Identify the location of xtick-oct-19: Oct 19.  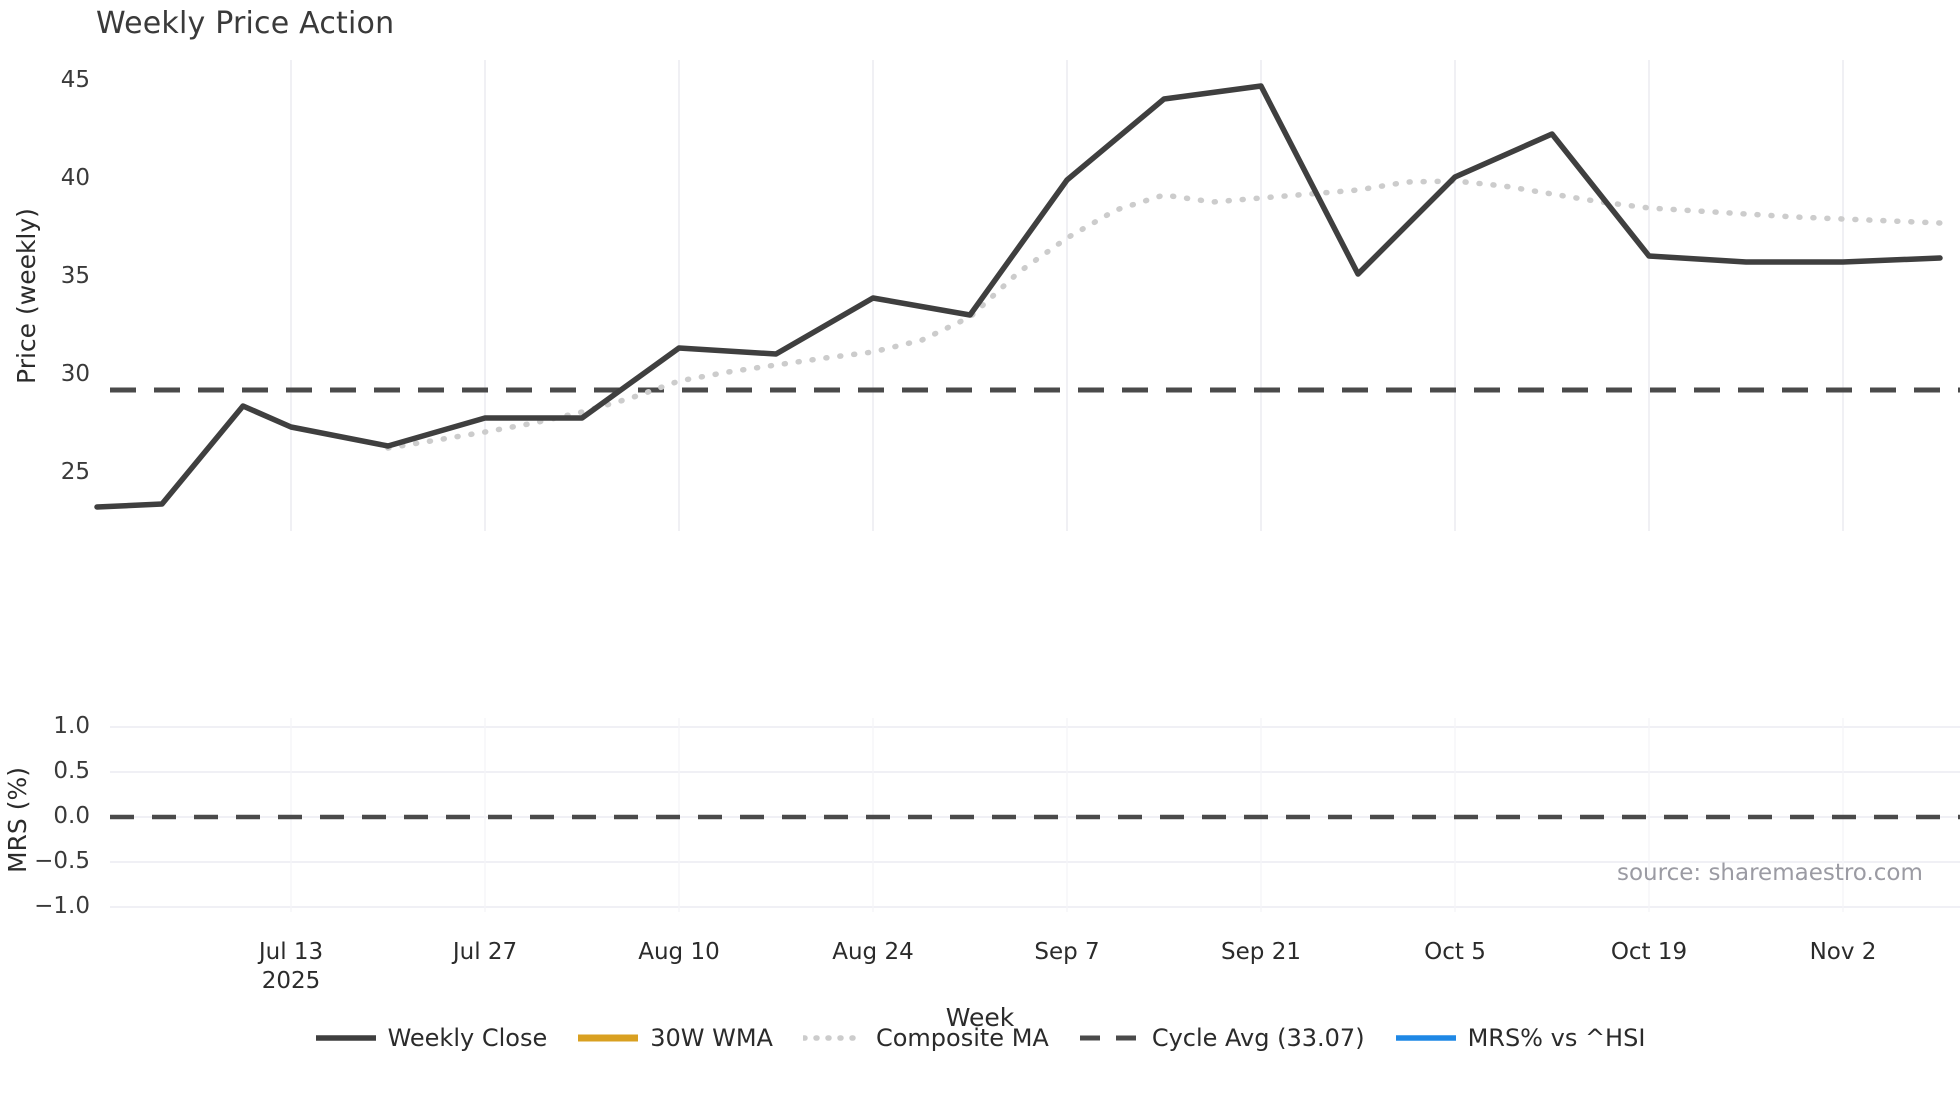
(1649, 952).